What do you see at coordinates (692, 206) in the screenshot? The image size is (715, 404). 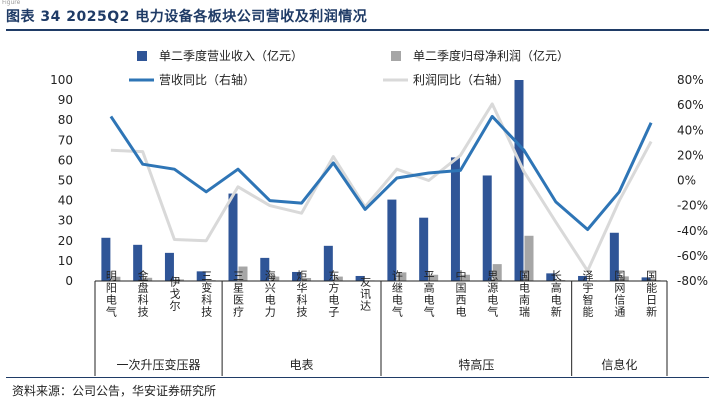 I see `y-right-tick-label: -20%` at bounding box center [692, 206].